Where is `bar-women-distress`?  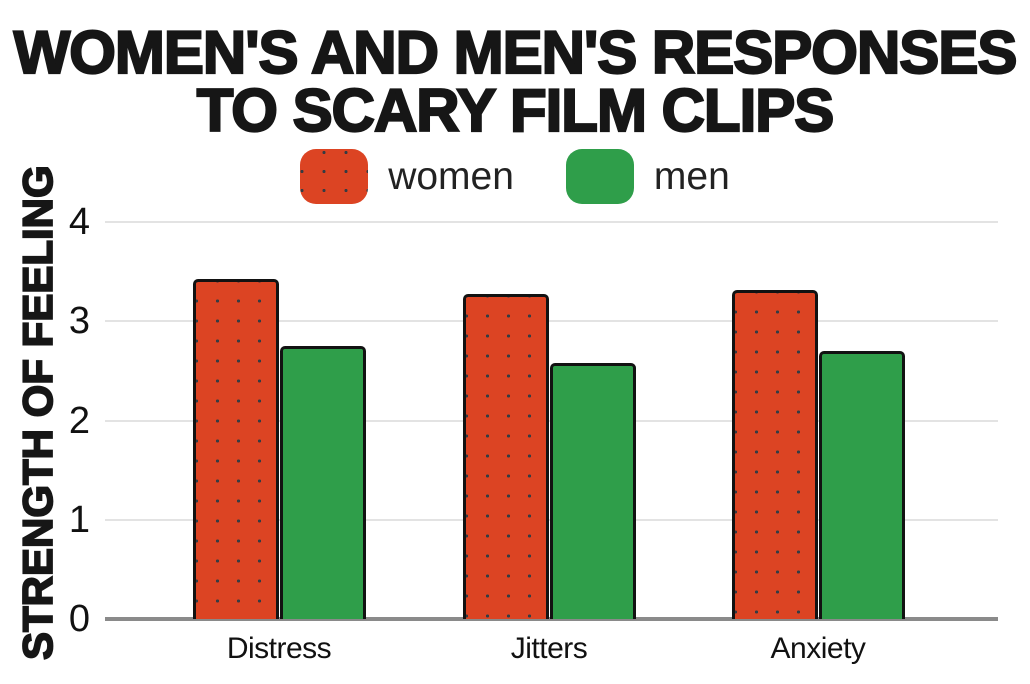 bar-women-distress is located at coordinates (236, 448).